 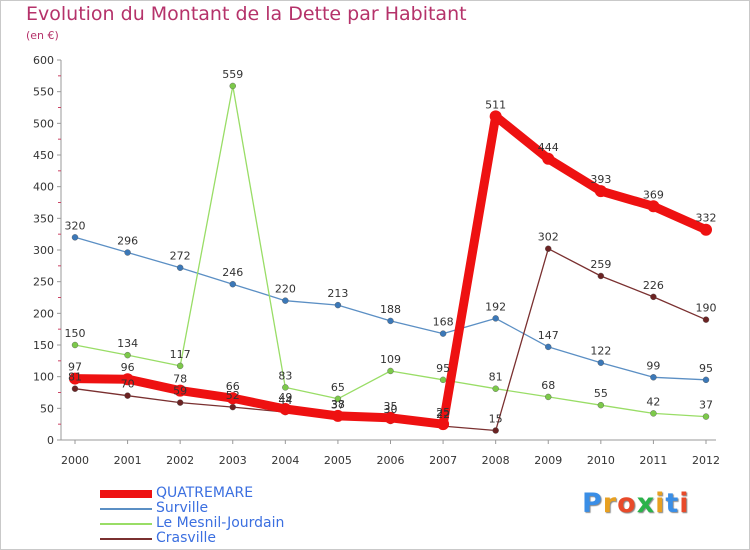 I want to click on x-tick-label: 2012, so click(x=706, y=460).